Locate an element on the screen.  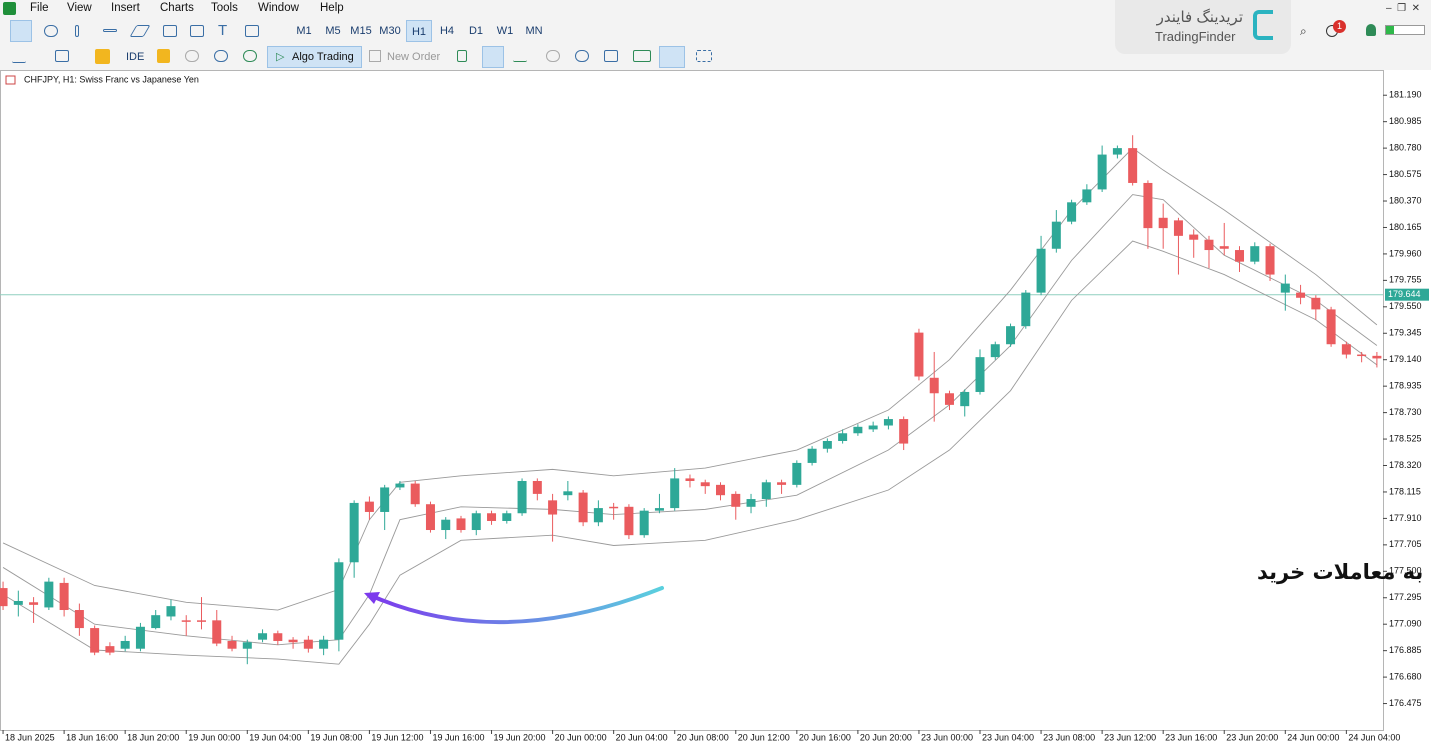
shapes-tool is located at coordinates (252, 31).